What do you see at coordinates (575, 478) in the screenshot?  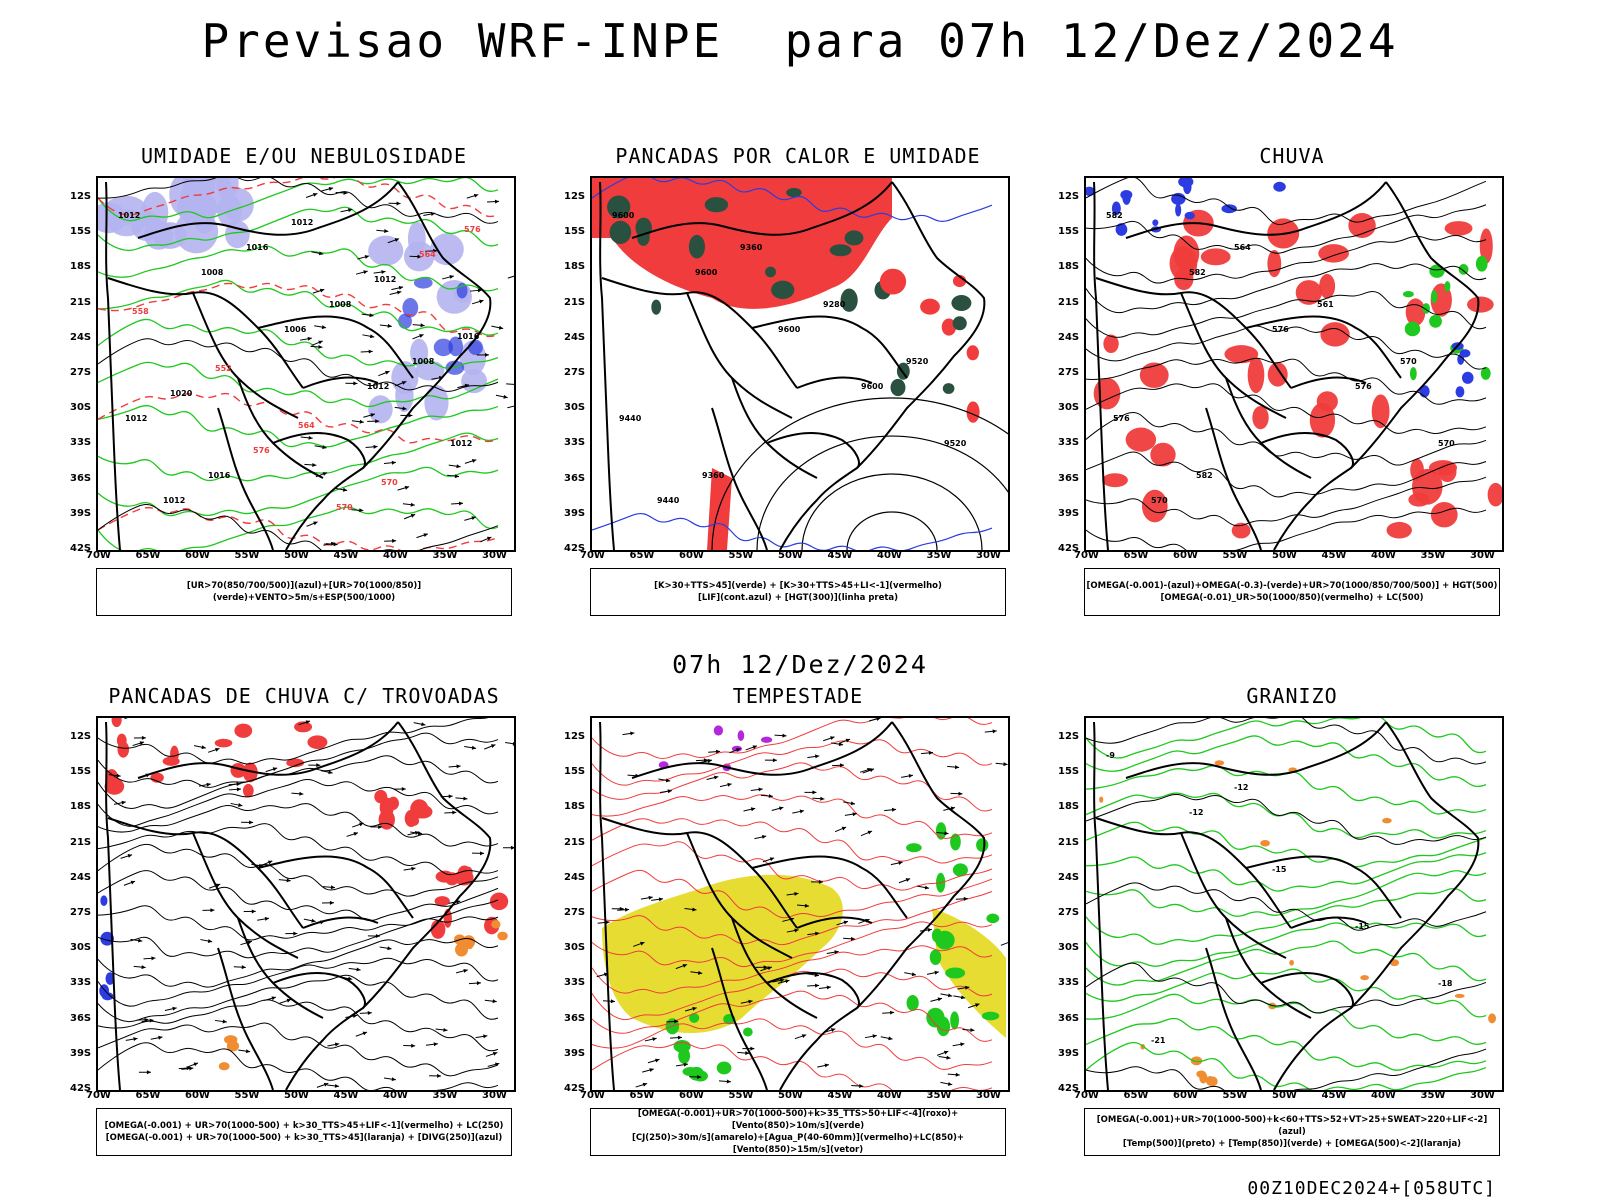 I see `latitude-tick: 36S` at bounding box center [575, 478].